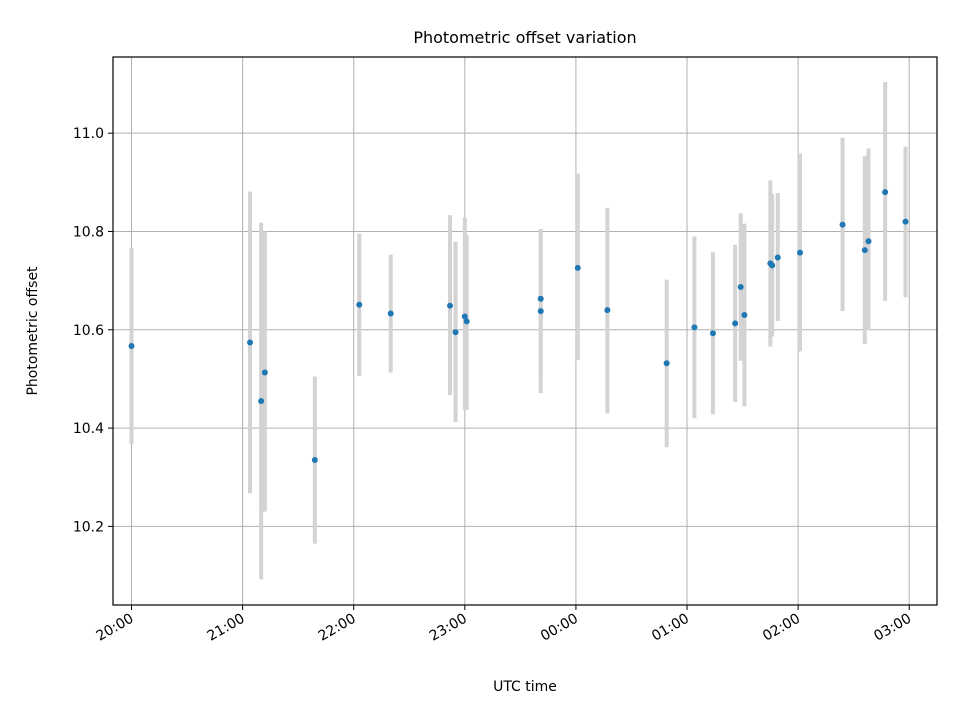 The width and height of the screenshot is (960, 720). What do you see at coordinates (88, 527) in the screenshot?
I see `y-tick-label: 10.2` at bounding box center [88, 527].